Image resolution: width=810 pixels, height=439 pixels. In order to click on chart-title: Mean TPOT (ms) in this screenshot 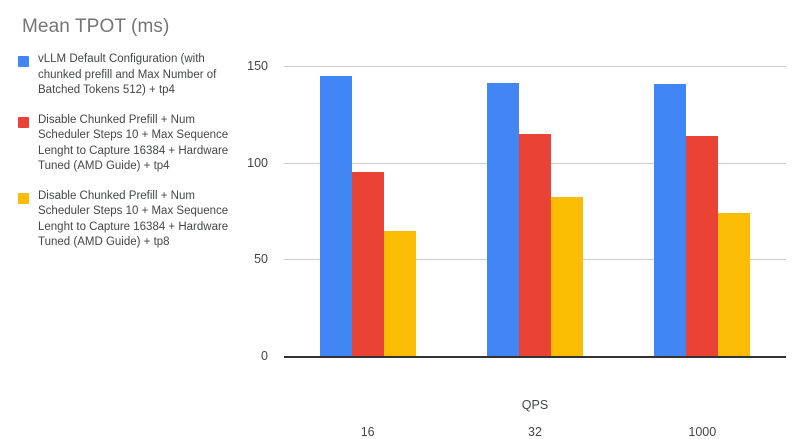, I will do `click(96, 26)`.